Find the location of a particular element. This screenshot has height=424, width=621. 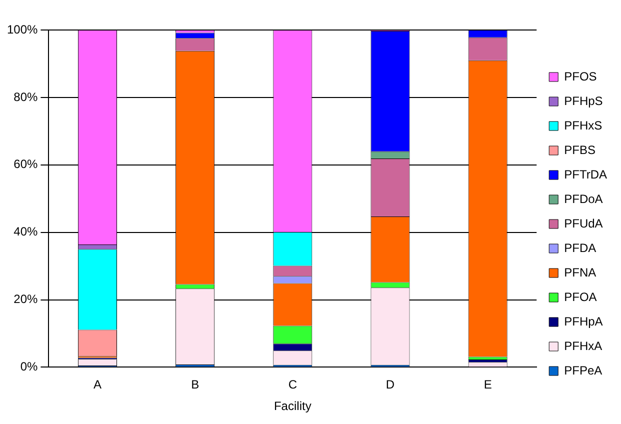

y-tick-label: 20% is located at coordinates (26, 299).